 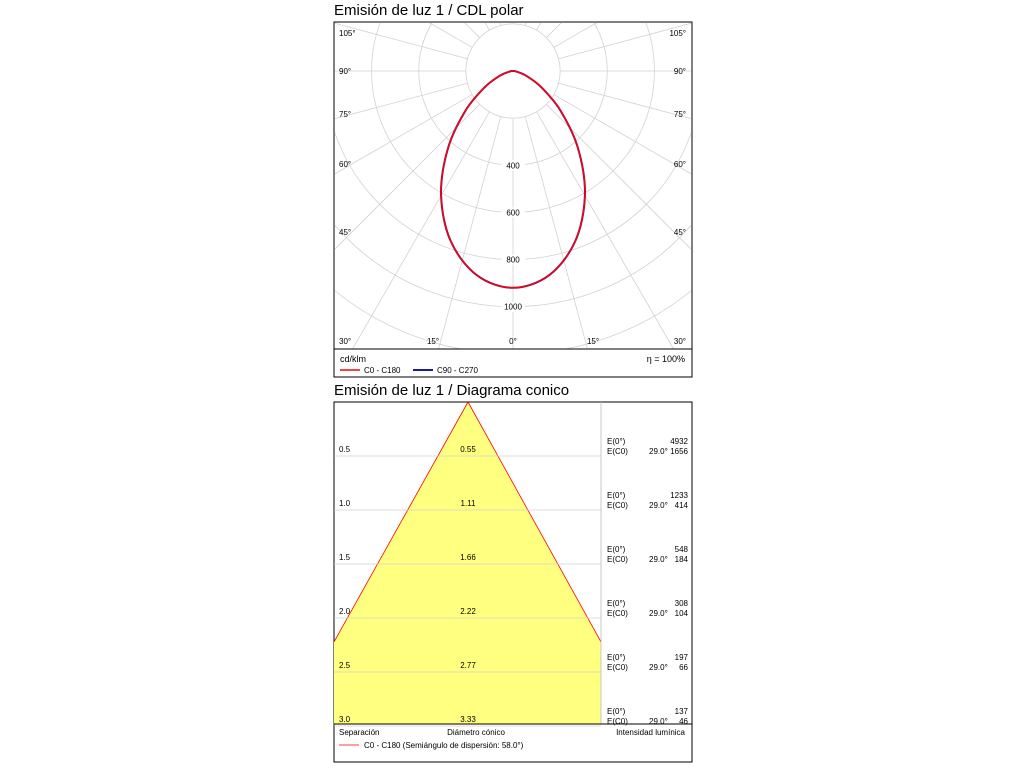 I want to click on cone-e0-value: 308, so click(x=682, y=603).